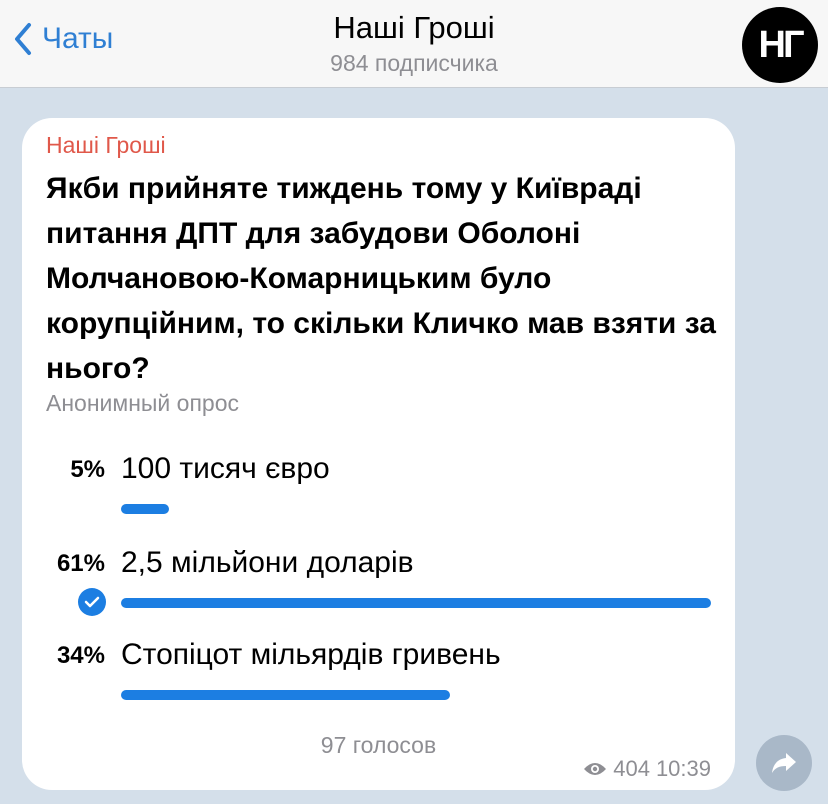 The image size is (828, 804). What do you see at coordinates (87, 469) in the screenshot?
I see `option-percent: 5%` at bounding box center [87, 469].